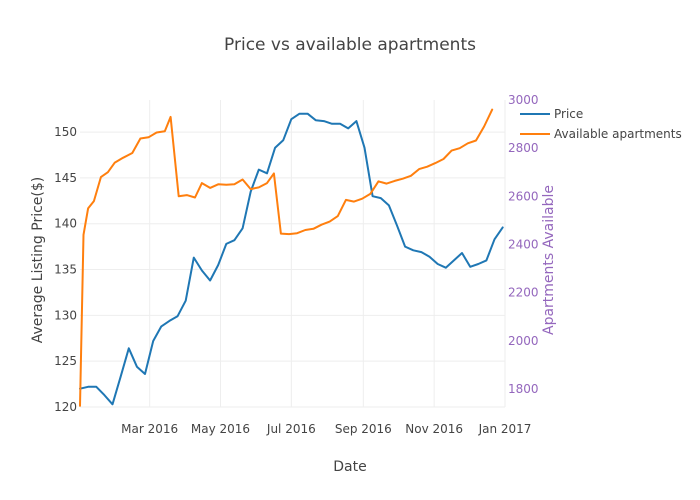 This screenshot has height=500, width=700. I want to click on legend-label: Price, so click(568, 114).